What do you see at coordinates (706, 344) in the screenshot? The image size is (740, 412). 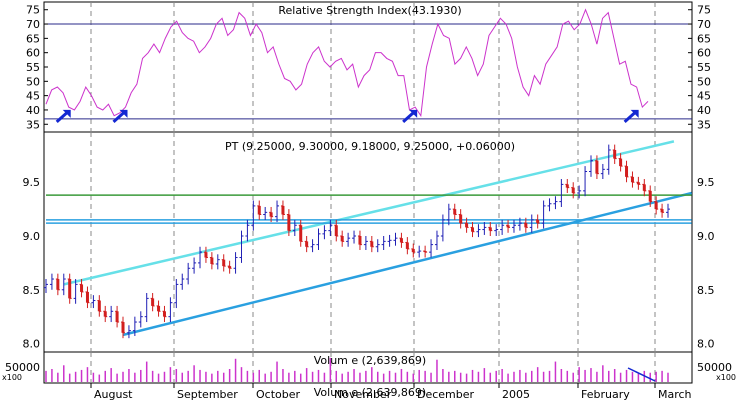 I see `price-tick-label-right: 8.0` at bounding box center [706, 344].